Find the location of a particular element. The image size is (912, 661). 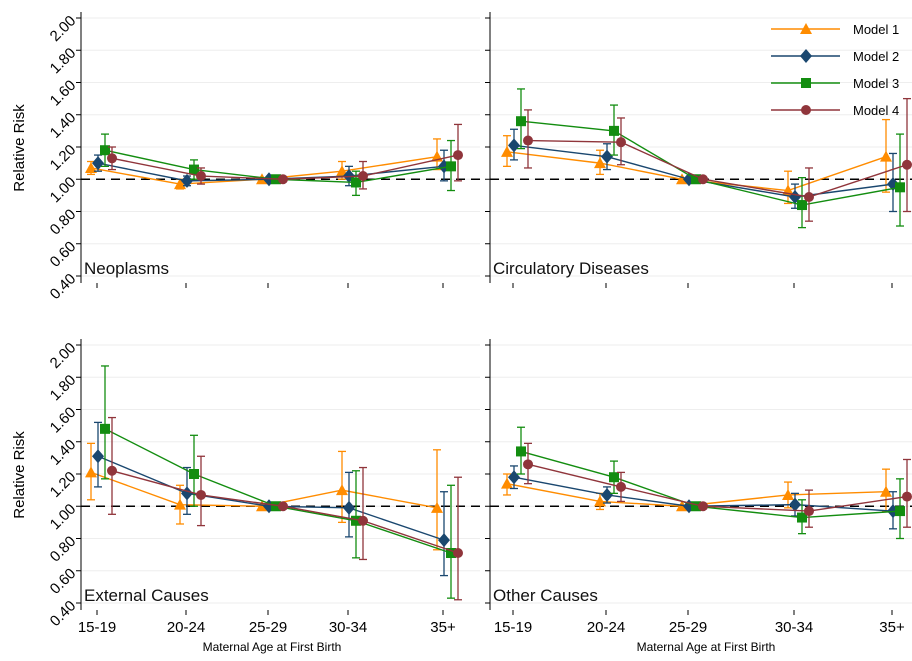

y-tick-label: 1.20 is located at coordinates (63, 157).